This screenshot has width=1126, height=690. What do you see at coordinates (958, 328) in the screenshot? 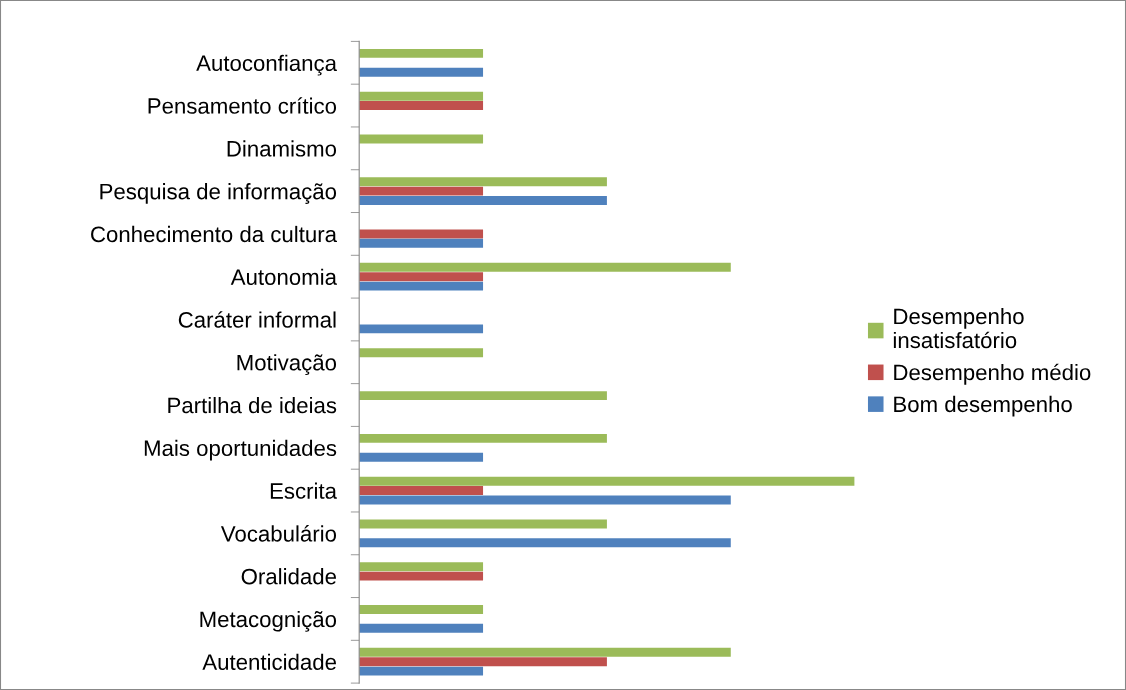
I see `legend-label: Desempenho insatisfatório` at bounding box center [958, 328].